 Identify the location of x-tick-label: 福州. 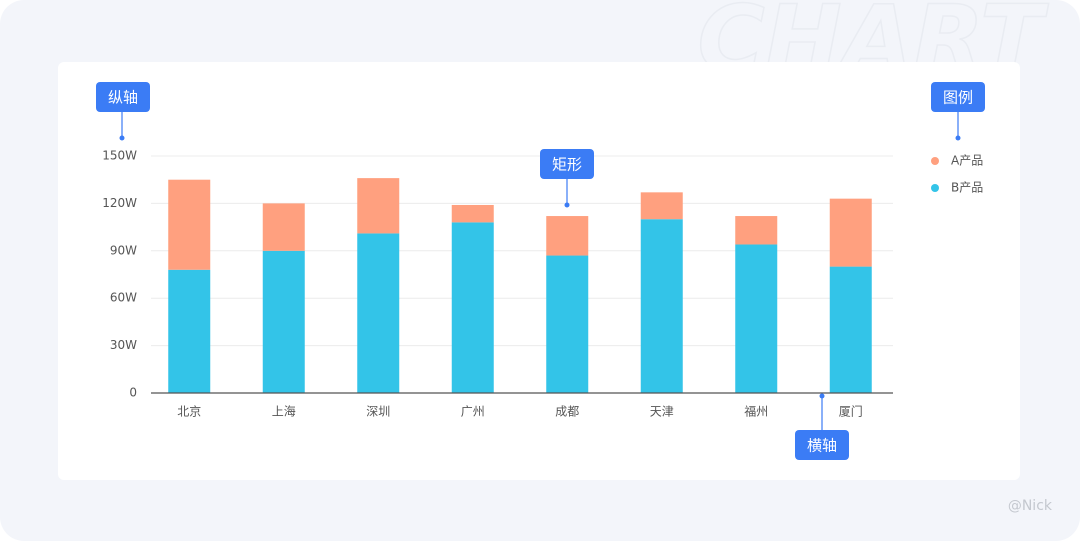
(756, 411).